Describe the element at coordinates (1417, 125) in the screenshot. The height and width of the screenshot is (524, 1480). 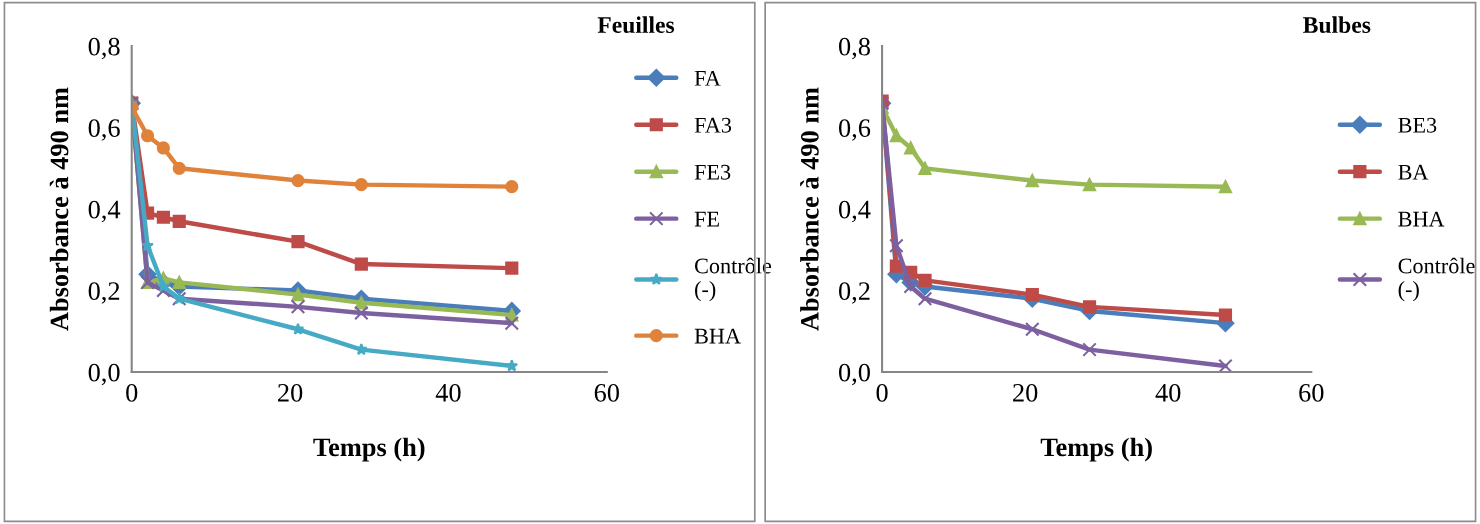
I see `legend-label: BE3` at that location.